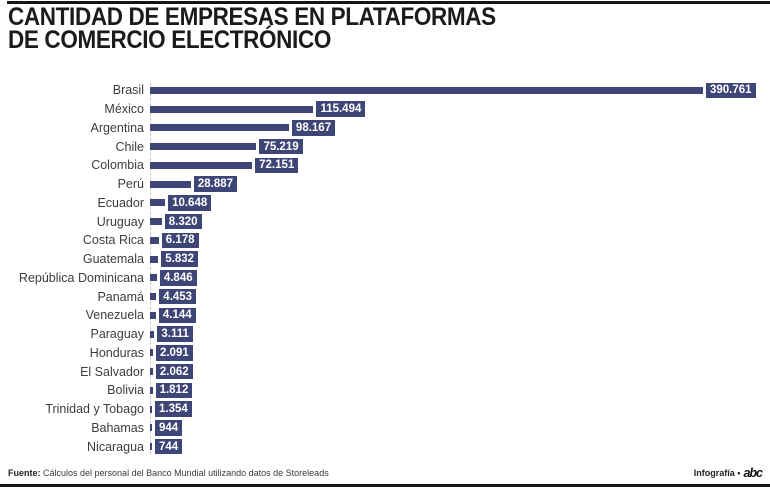 Image resolution: width=770 pixels, height=490 pixels. I want to click on axis-baseline, so click(150, 268).